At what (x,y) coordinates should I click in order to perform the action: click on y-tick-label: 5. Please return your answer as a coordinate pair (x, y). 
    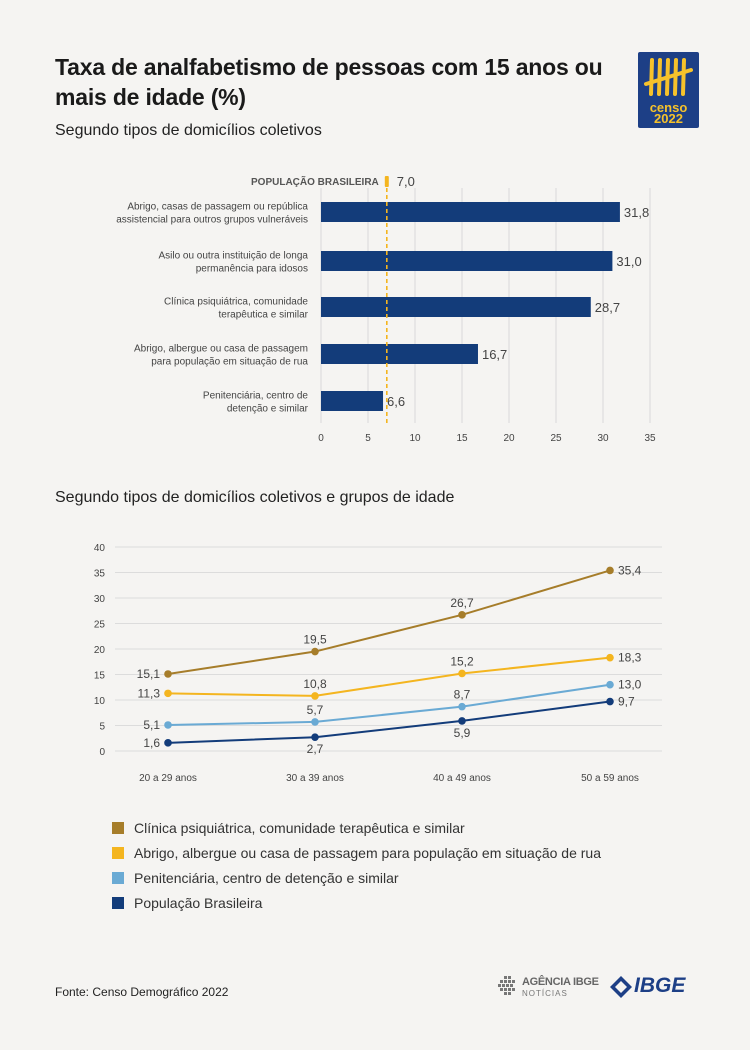
    Looking at the image, I should click on (102, 727).